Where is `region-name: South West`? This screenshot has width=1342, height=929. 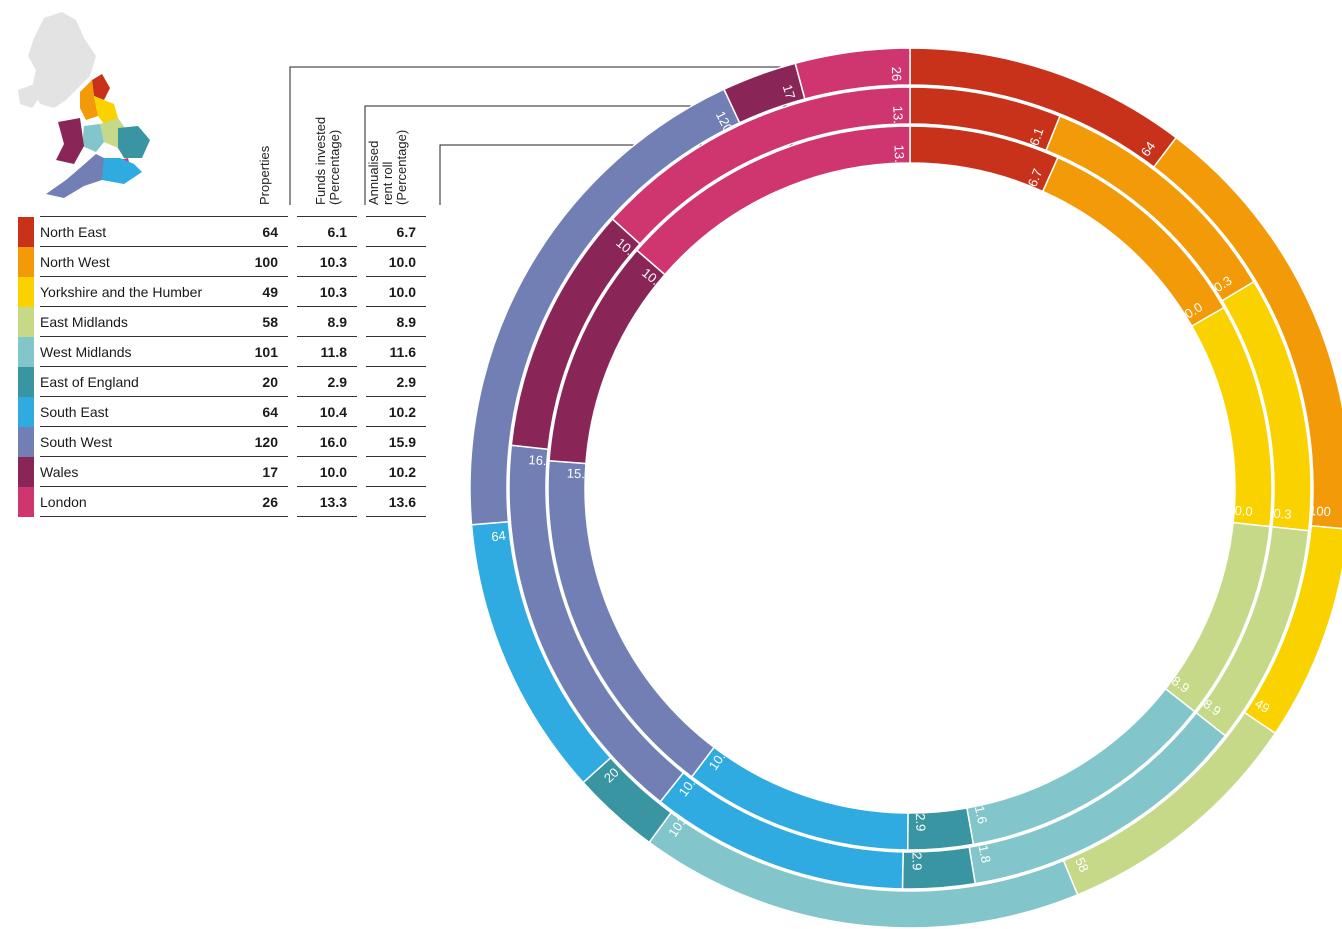 region-name: South West is located at coordinates (134, 441).